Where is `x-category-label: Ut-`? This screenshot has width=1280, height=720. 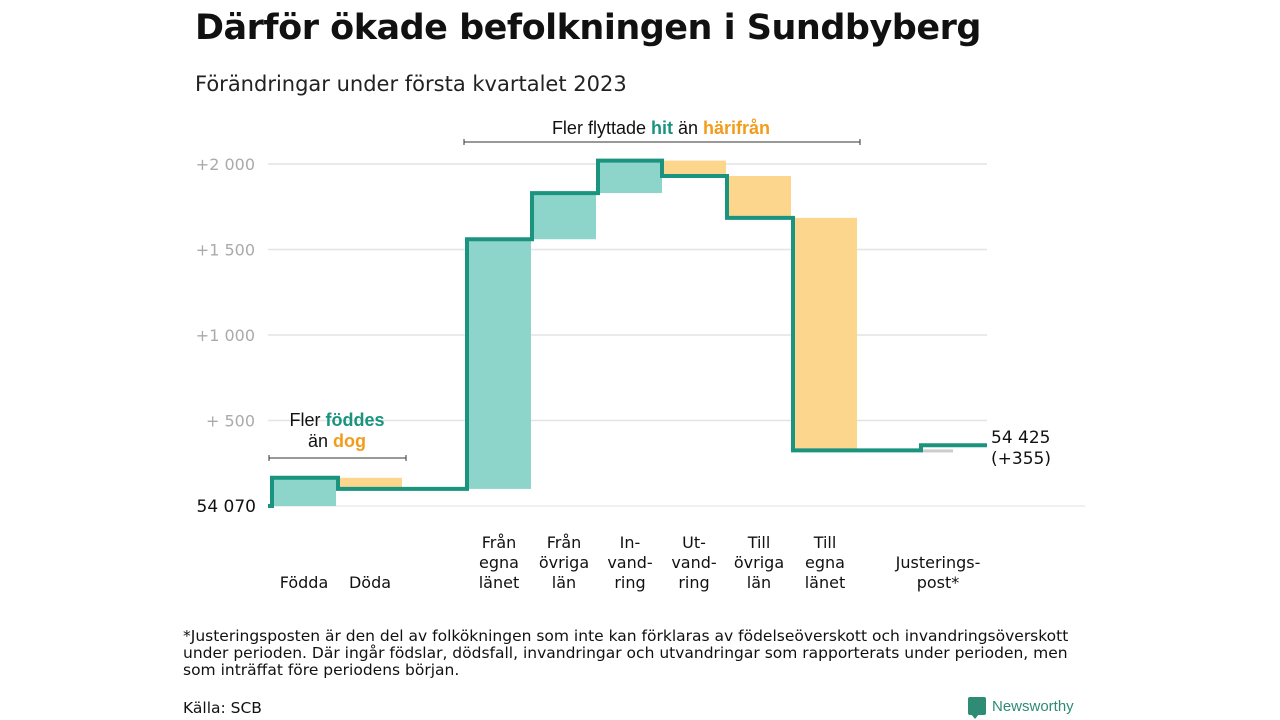 x-category-label: Ut- is located at coordinates (694, 542).